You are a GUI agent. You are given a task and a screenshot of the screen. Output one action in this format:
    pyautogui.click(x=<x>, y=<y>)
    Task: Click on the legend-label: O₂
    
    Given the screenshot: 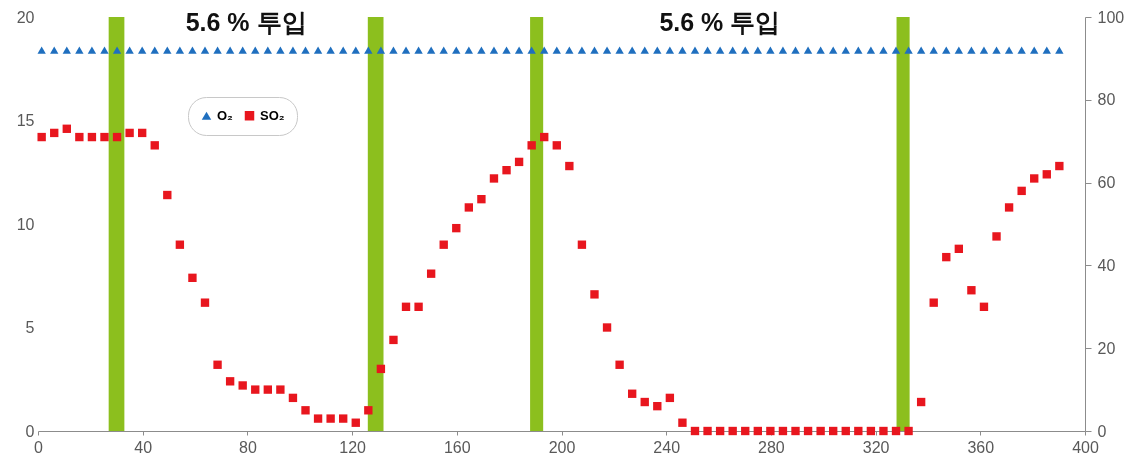 What is the action you would take?
    pyautogui.click(x=225, y=115)
    